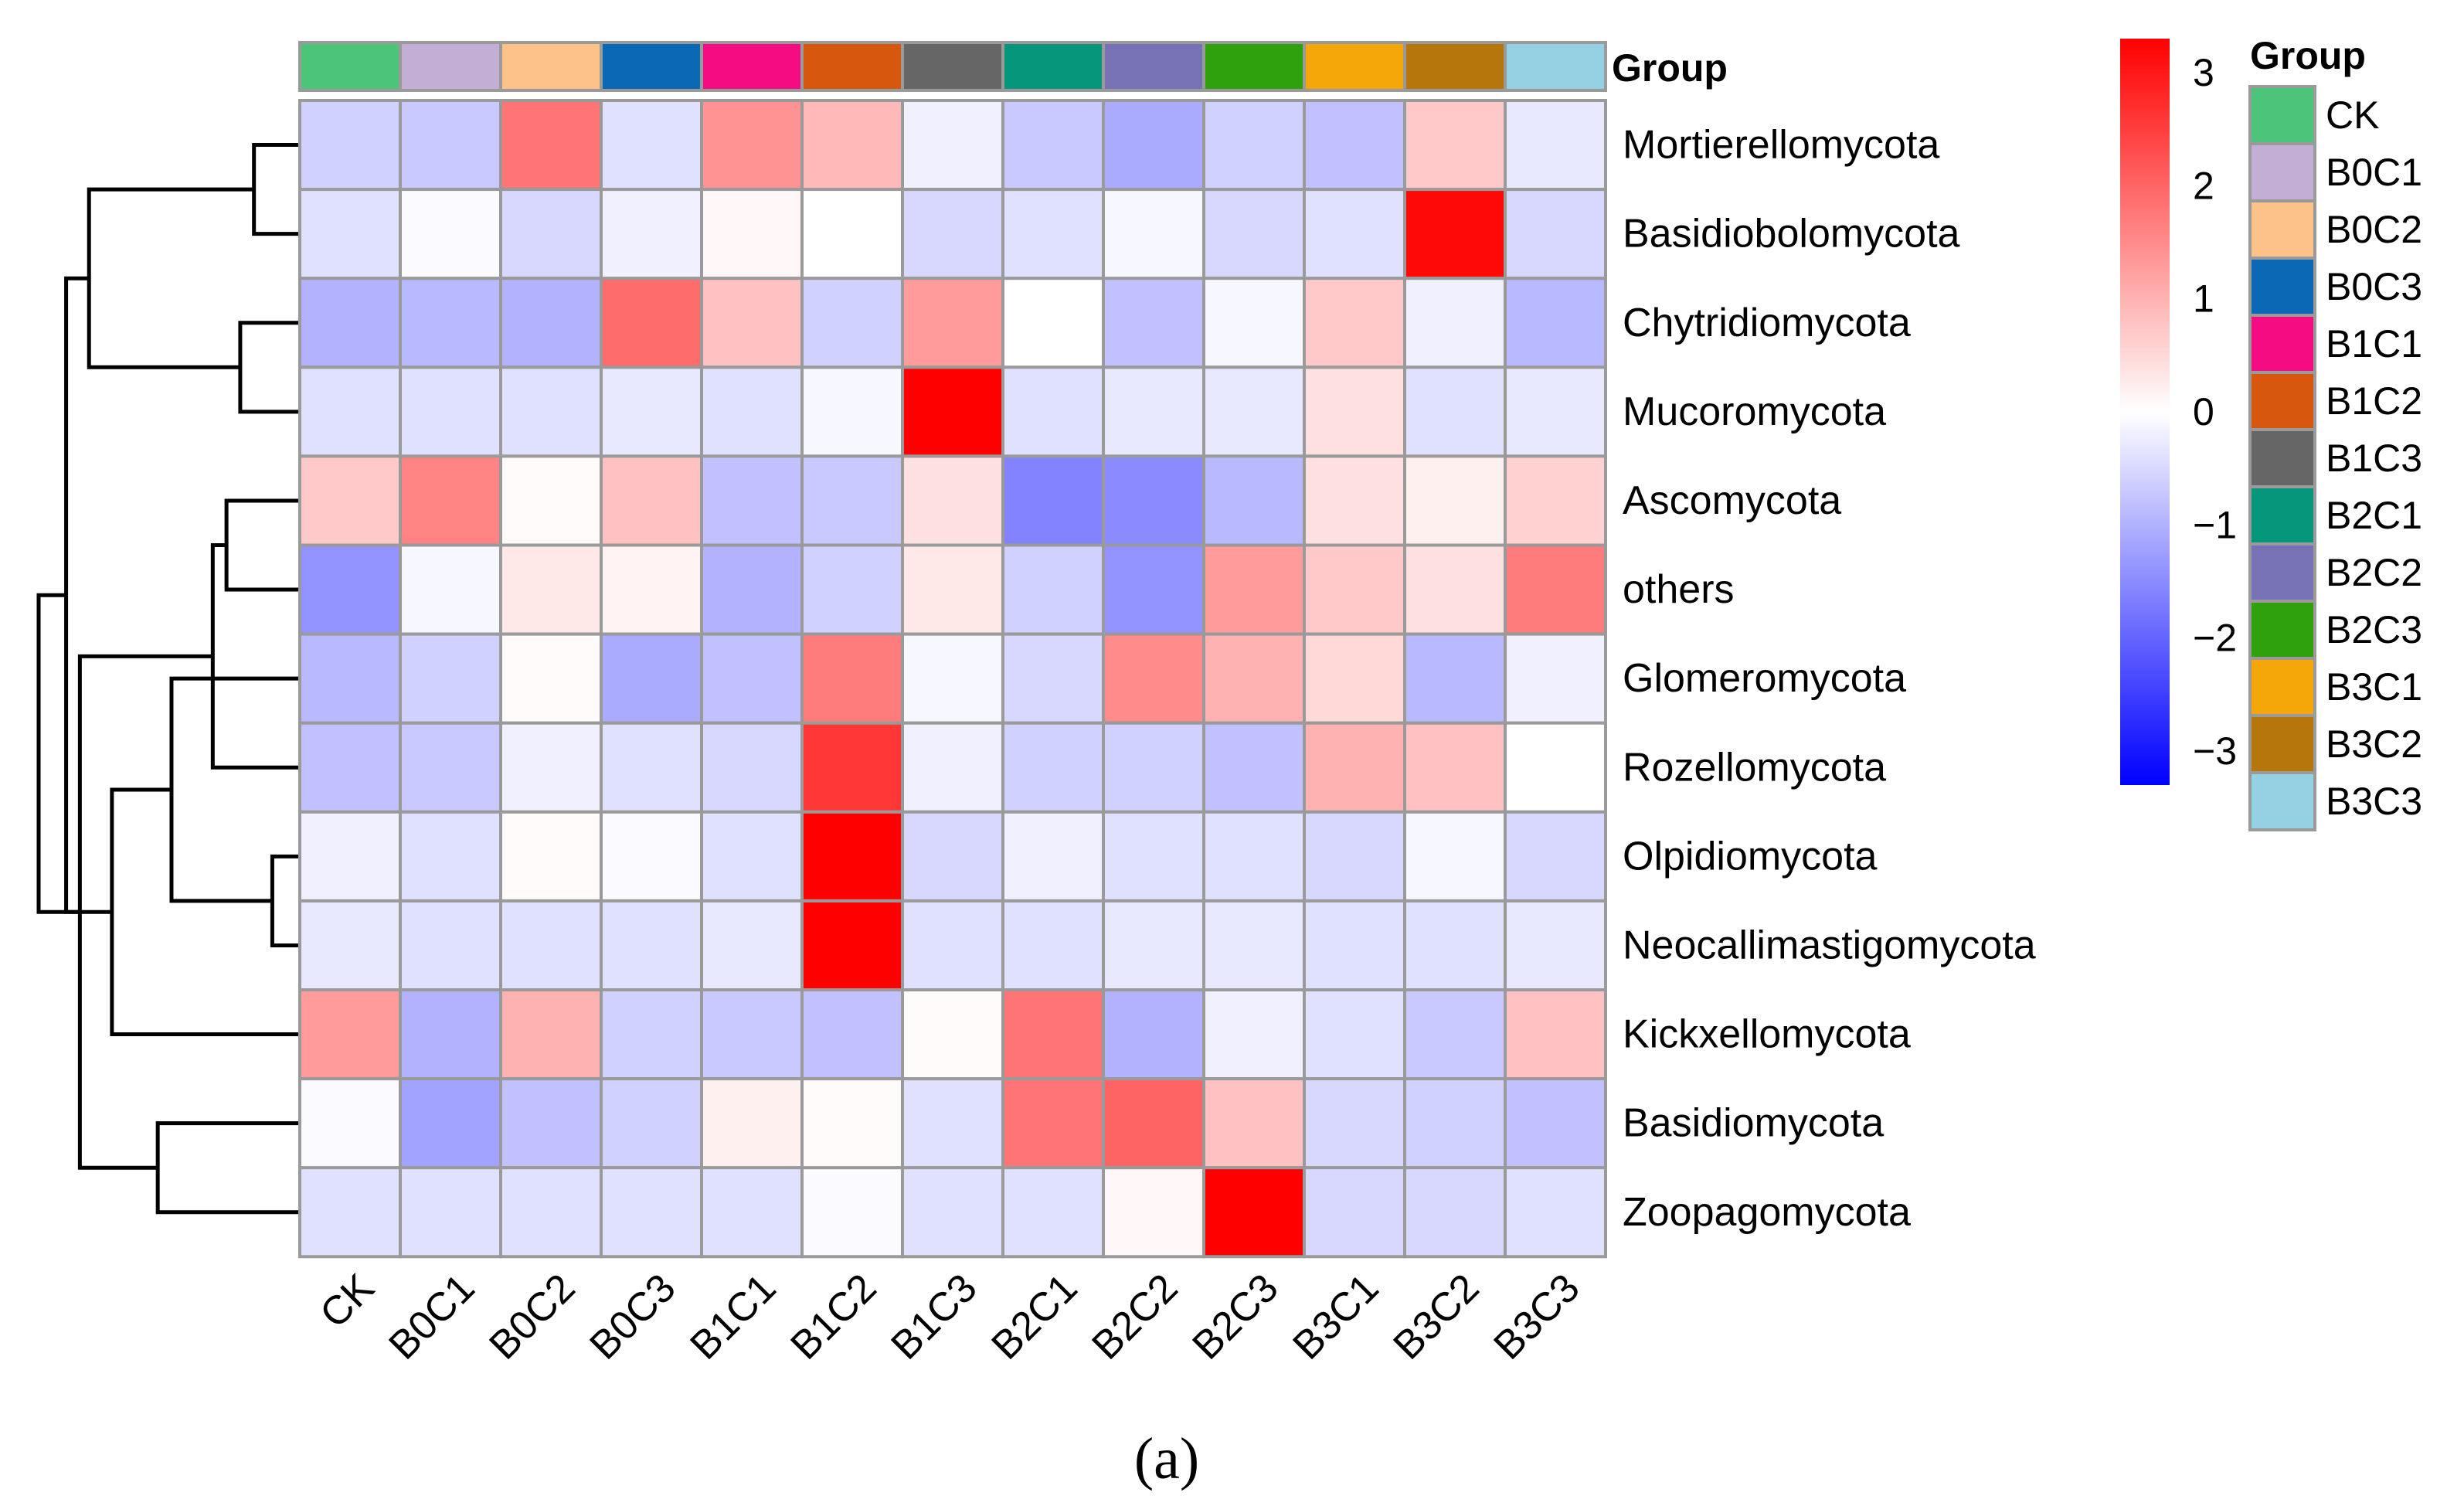  Describe the element at coordinates (2374, 687) in the screenshot. I see `legend-label: B3C1` at that location.